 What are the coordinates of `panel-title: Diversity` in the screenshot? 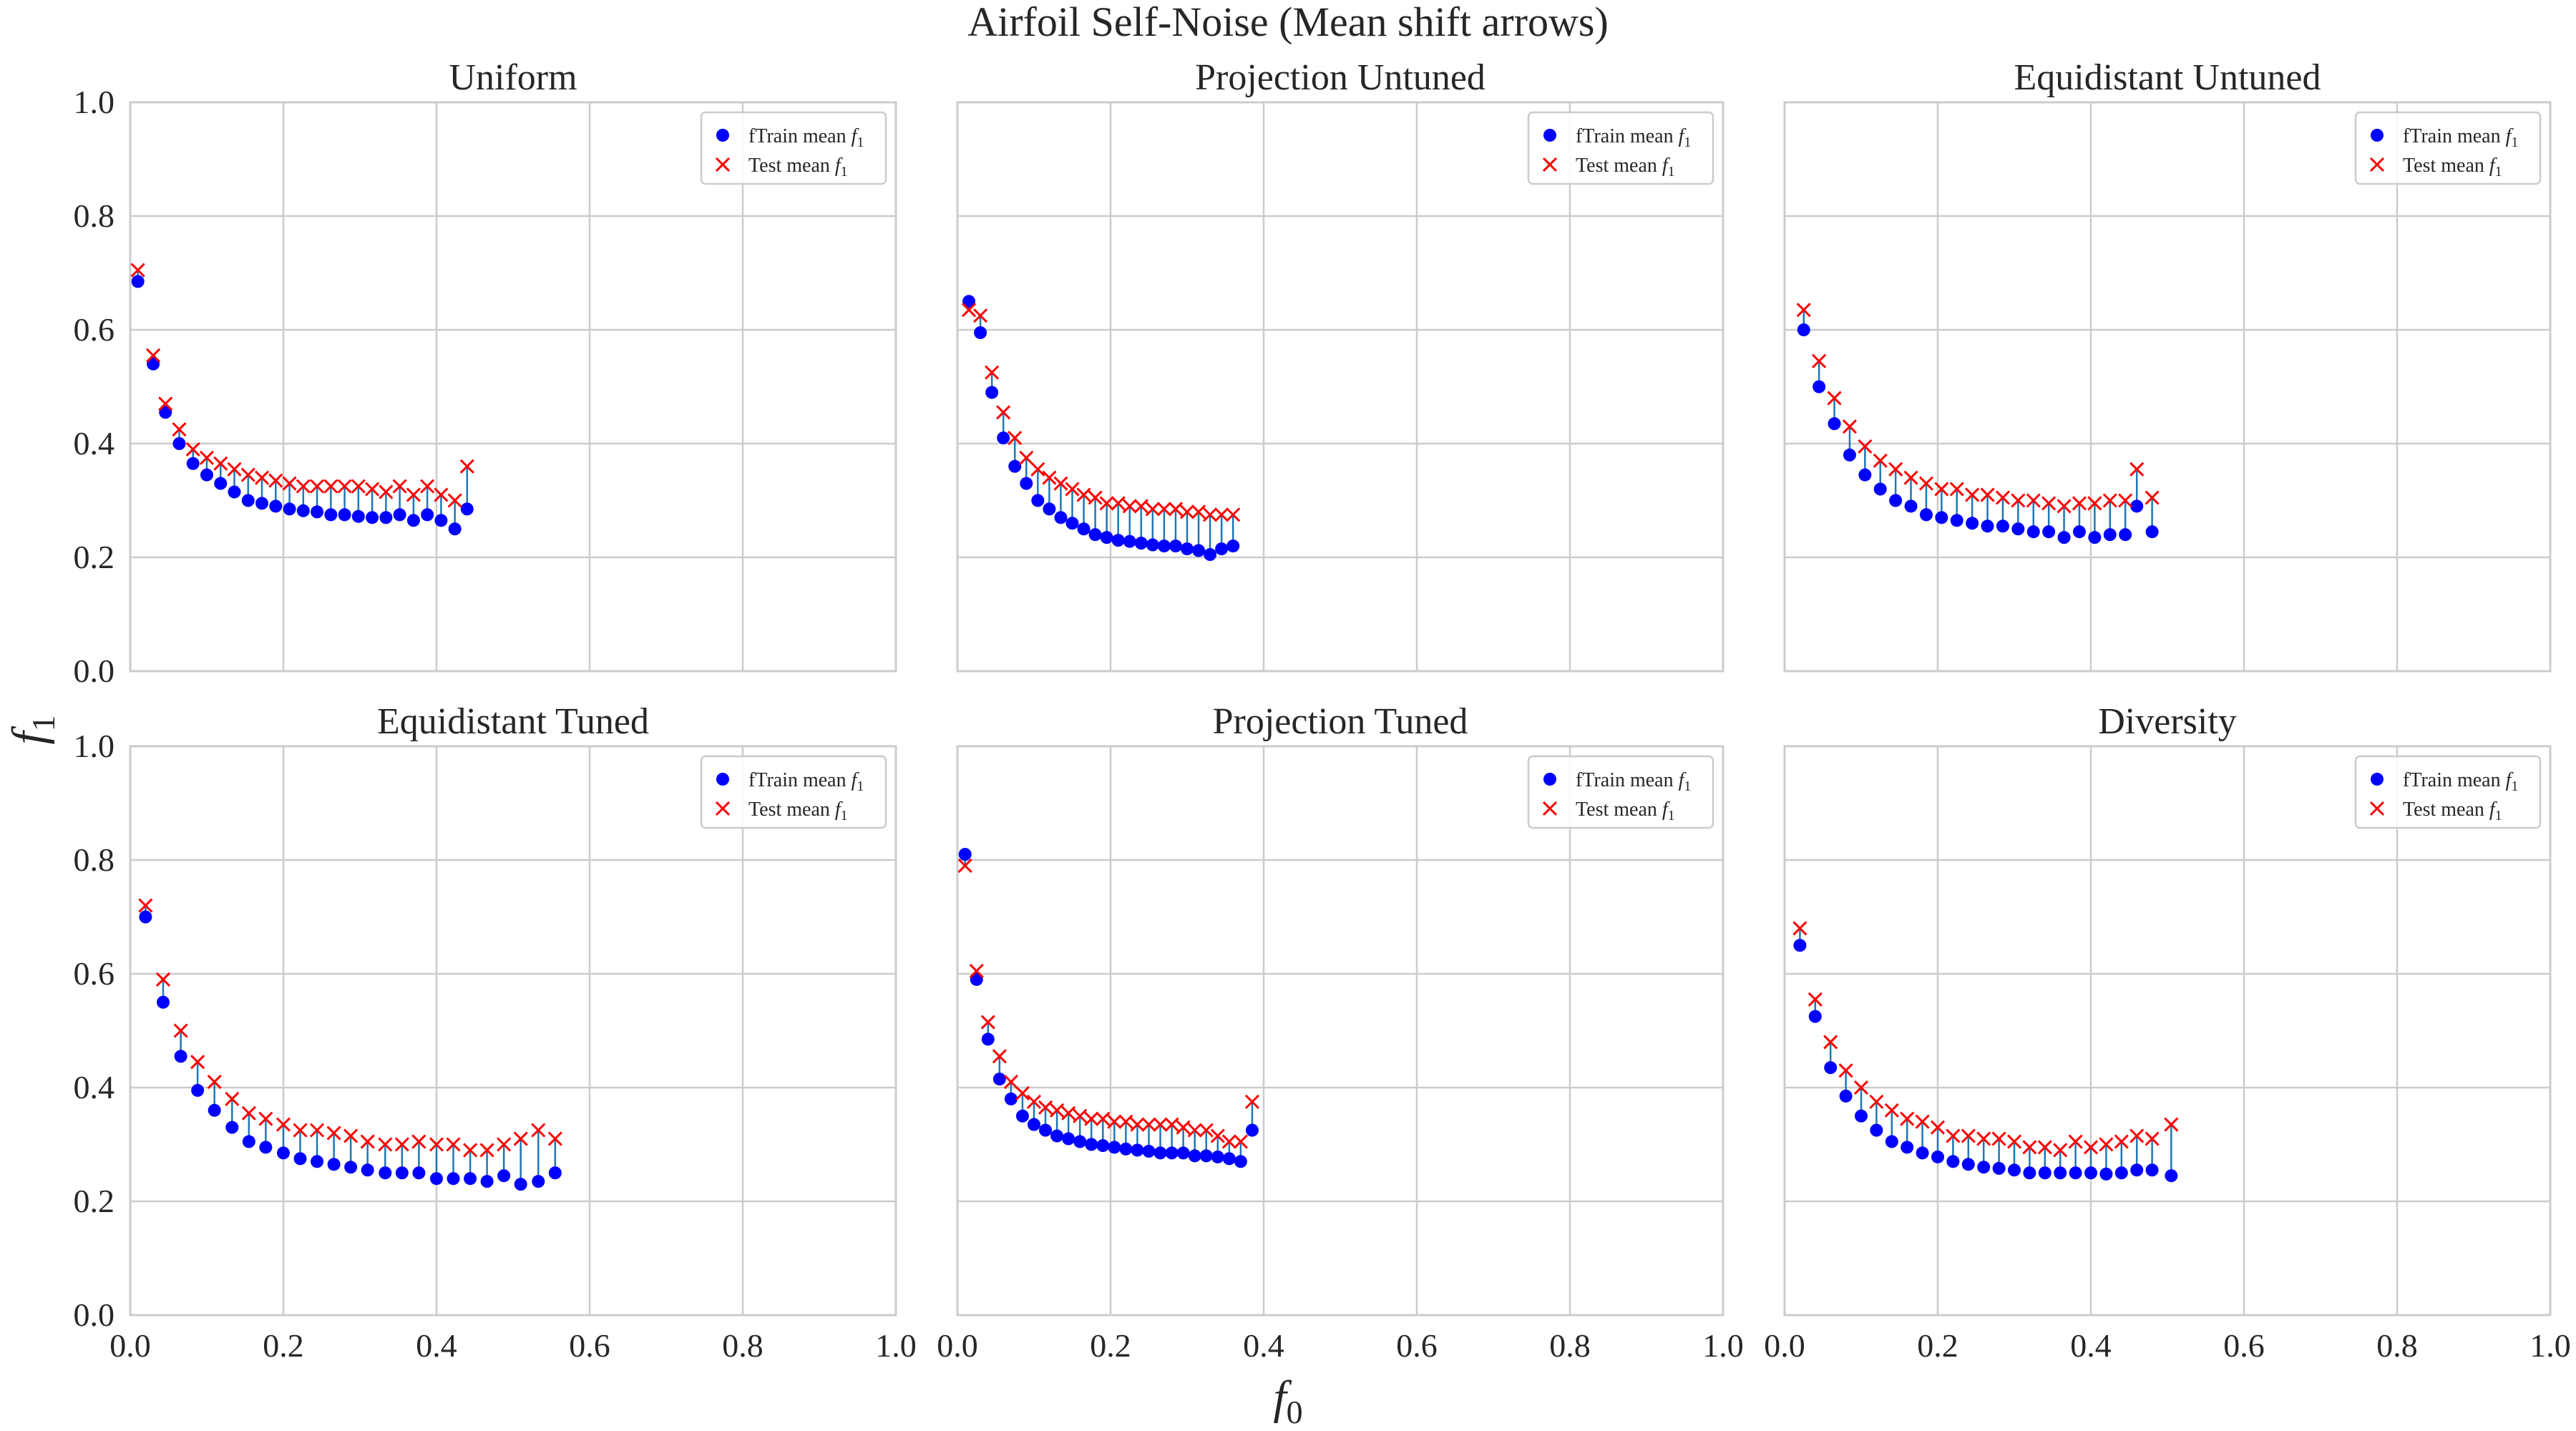 It's located at (2167, 721).